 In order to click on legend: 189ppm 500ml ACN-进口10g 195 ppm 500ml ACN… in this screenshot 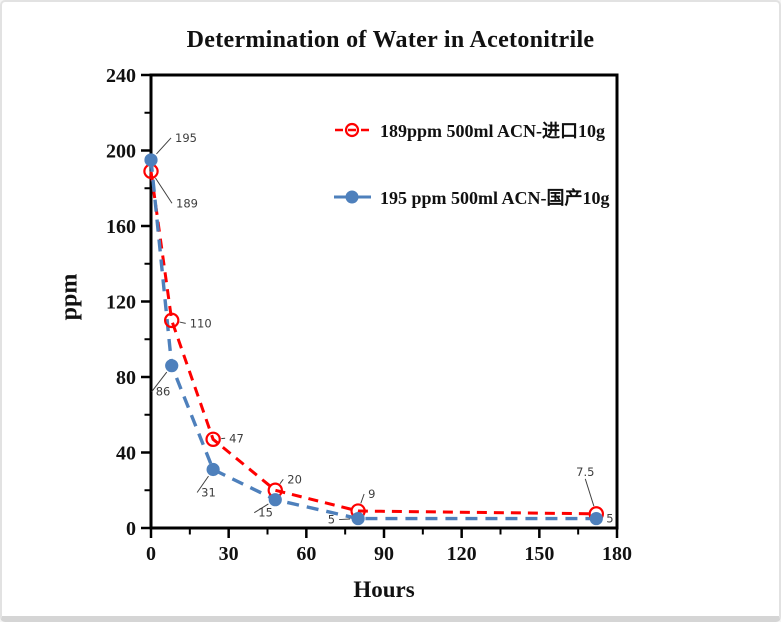, I will do `click(472, 163)`.